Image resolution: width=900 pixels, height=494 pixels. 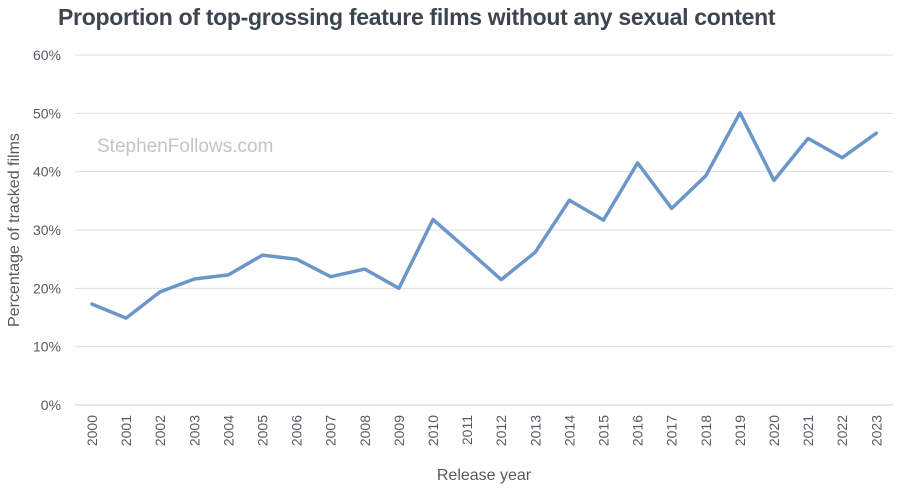 I want to click on x-tick-label: 2022, so click(x=842, y=430).